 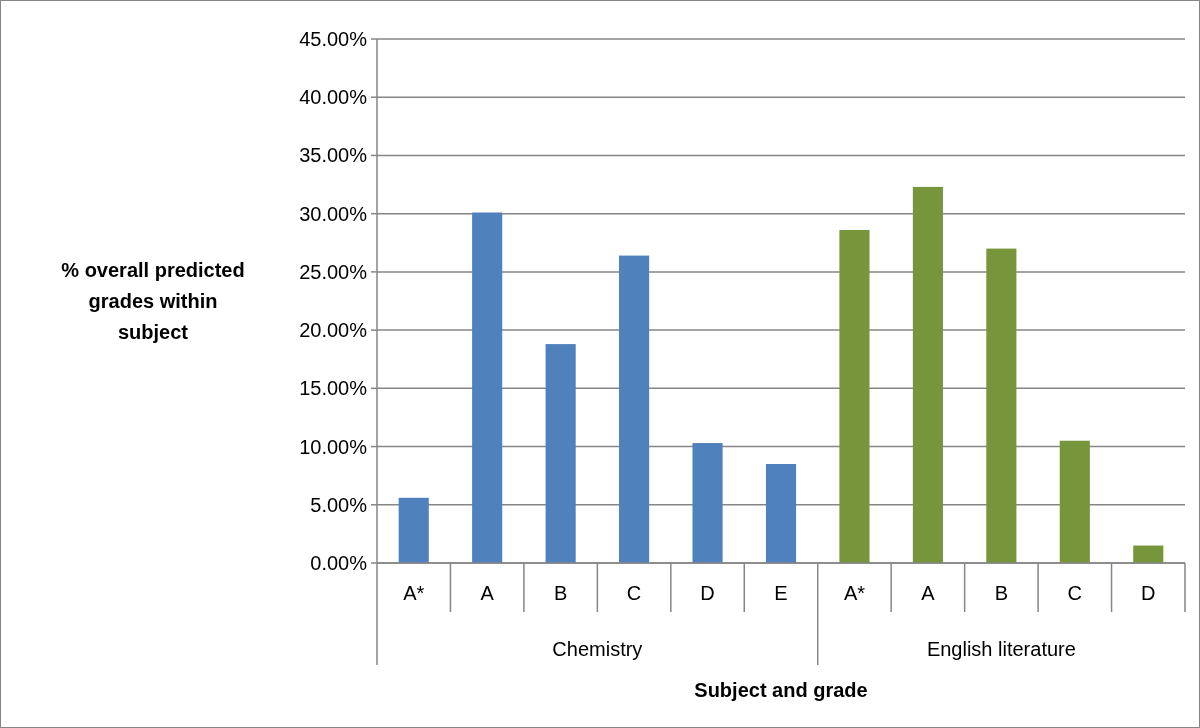 What do you see at coordinates (333, 39) in the screenshot?
I see `y-tick-label: 45.00%` at bounding box center [333, 39].